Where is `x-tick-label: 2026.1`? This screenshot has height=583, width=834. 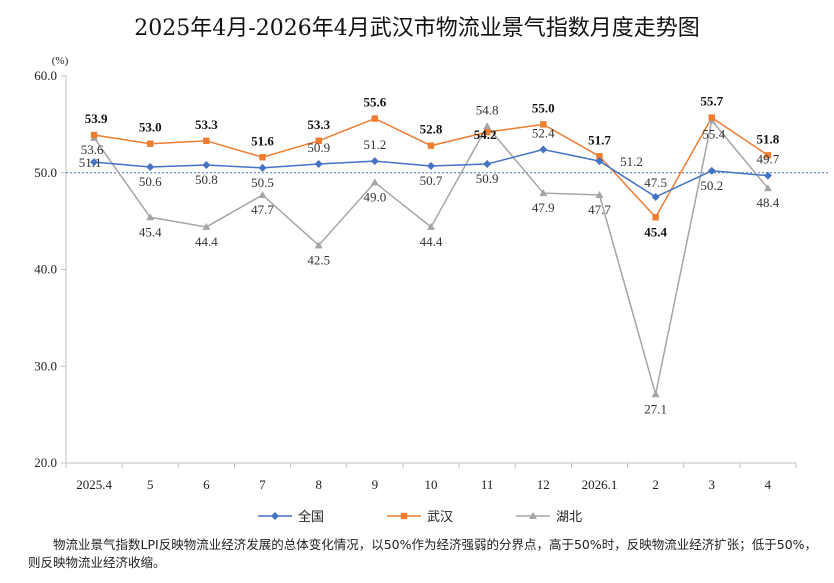 x-tick-label: 2026.1 is located at coordinates (600, 484).